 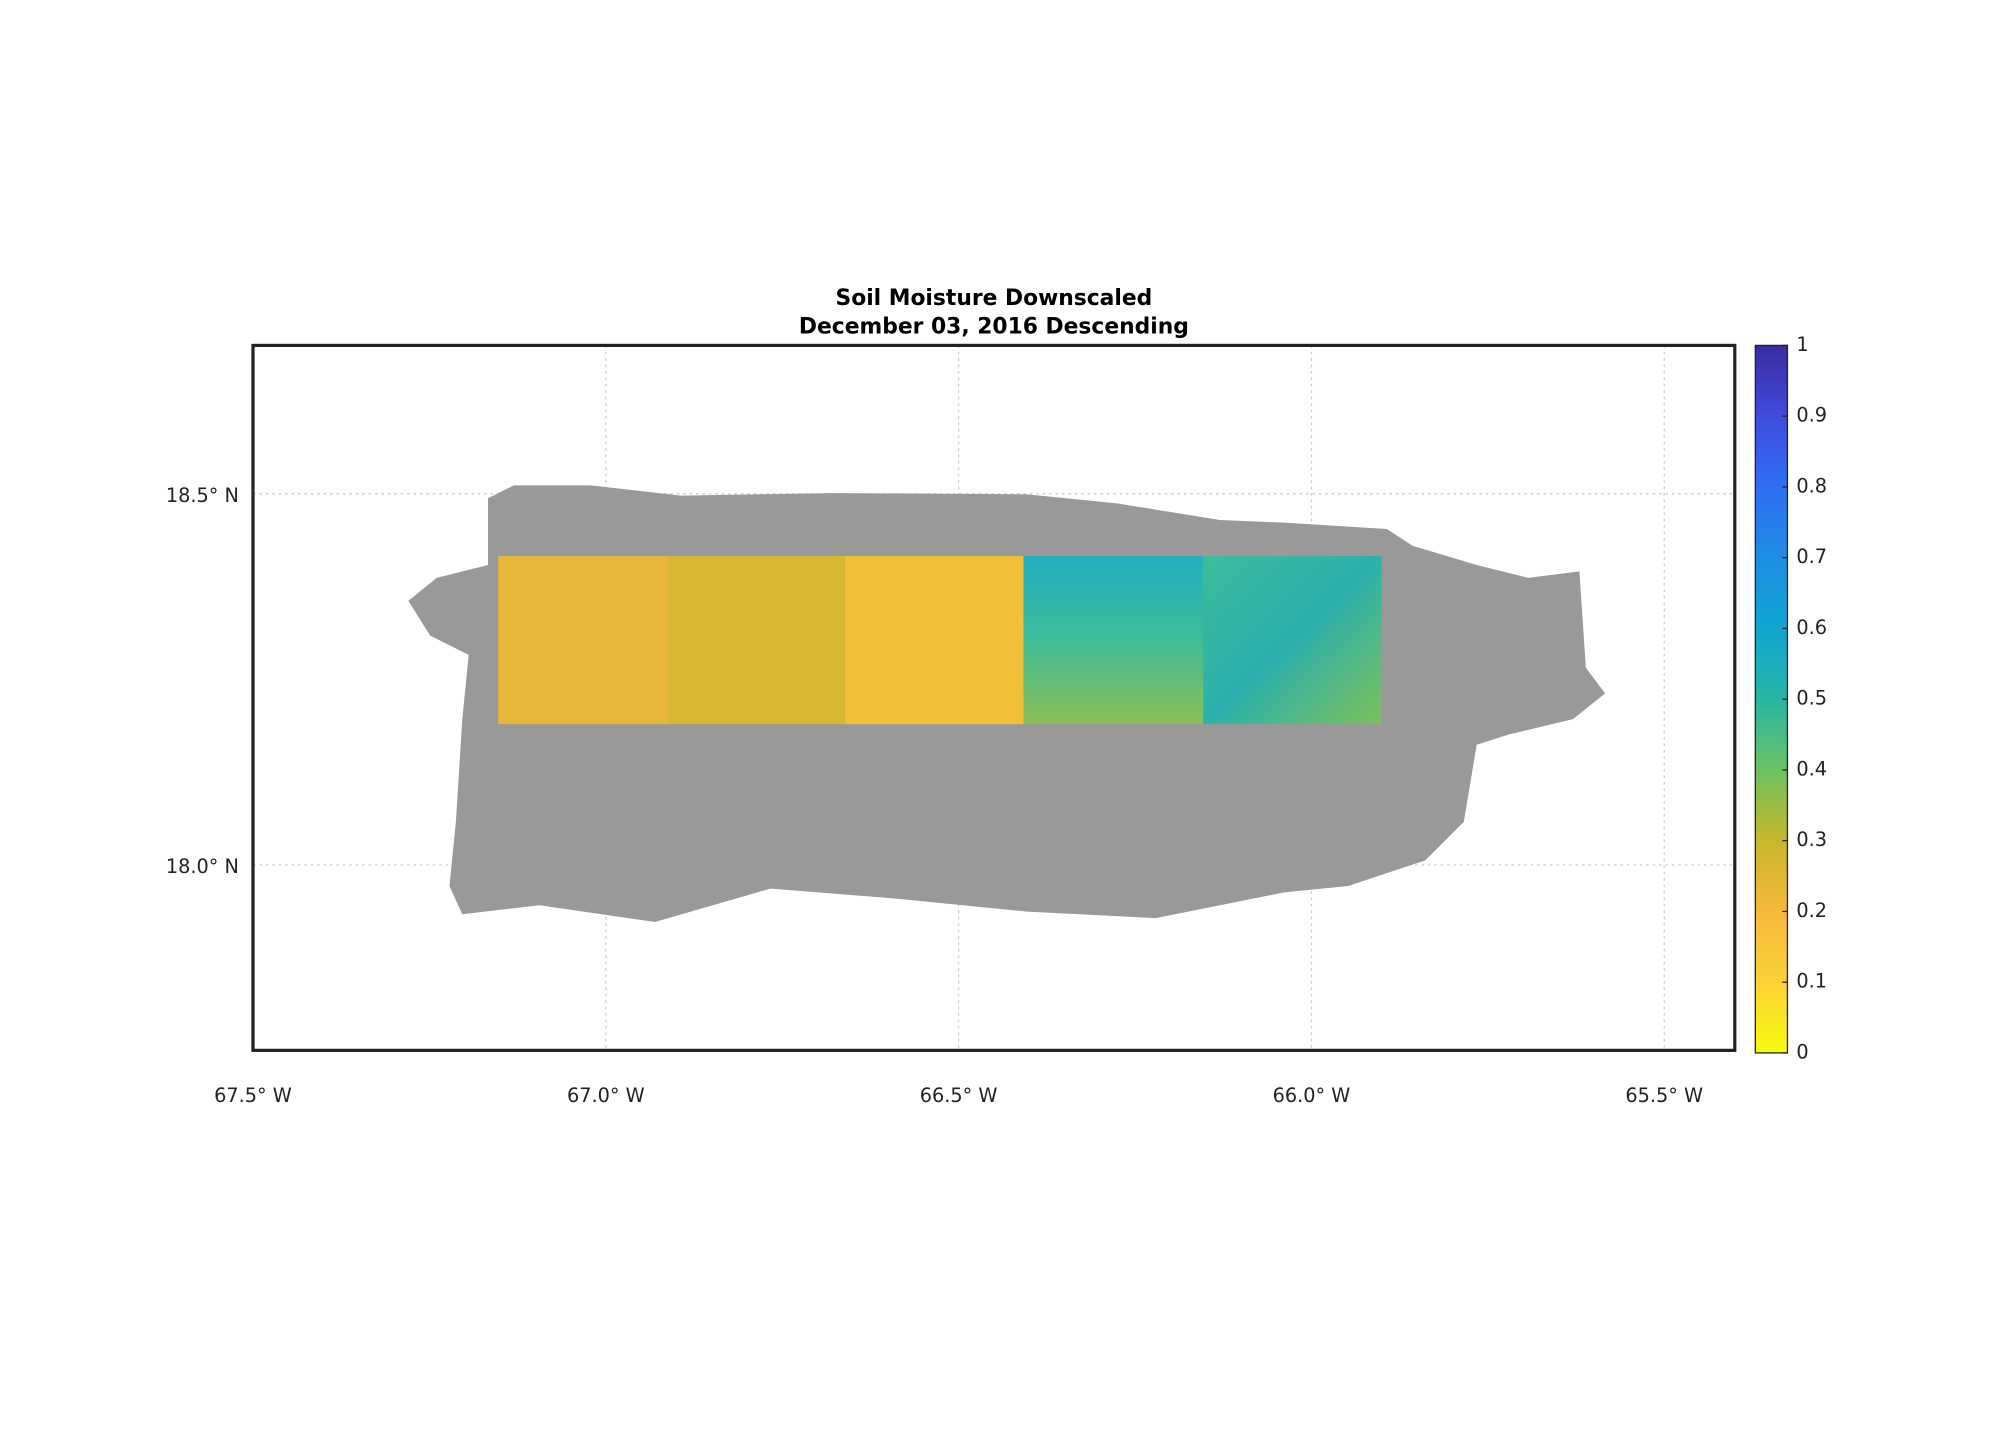 I want to click on colorbar-tick-label: 0, so click(x=1802, y=1051).